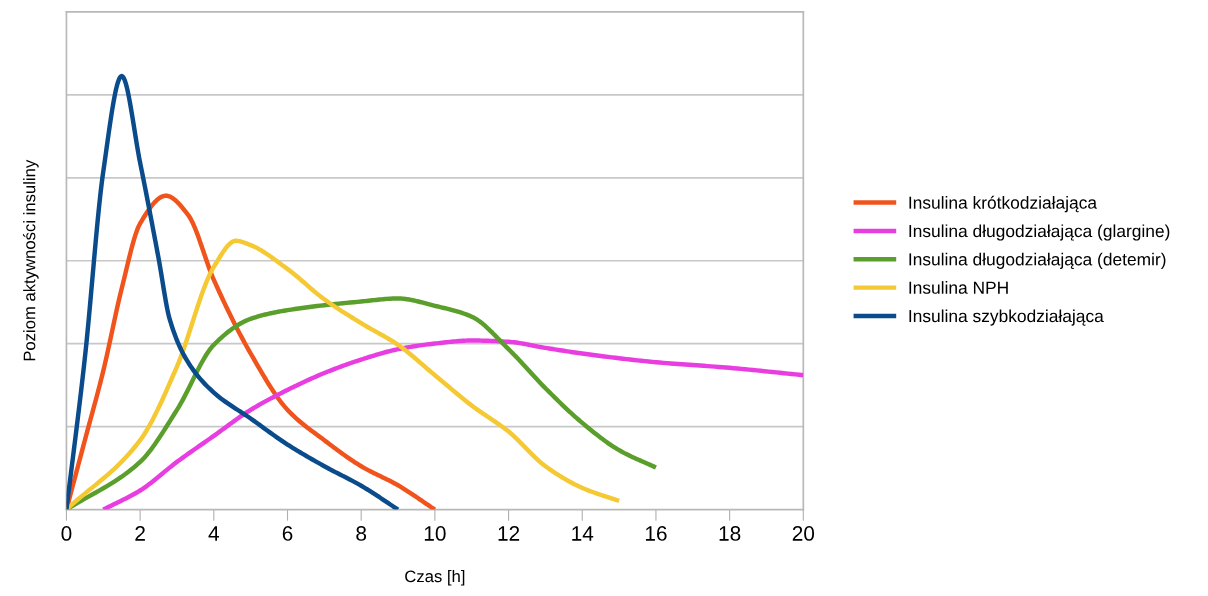 The width and height of the screenshot is (1208, 596). I want to click on legend-label: Insulina krótkodziałająca, so click(1003, 204).